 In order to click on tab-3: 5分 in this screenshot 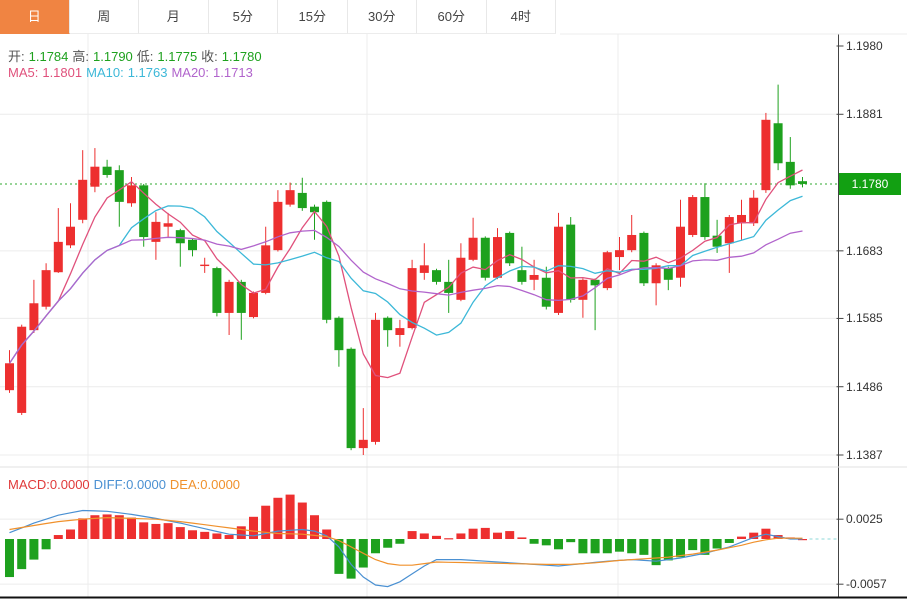, I will do `click(243, 17)`.